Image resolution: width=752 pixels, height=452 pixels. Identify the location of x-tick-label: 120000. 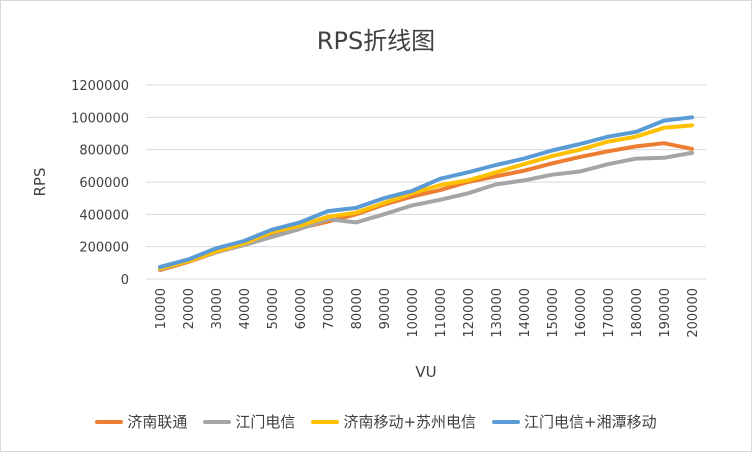
(469, 313).